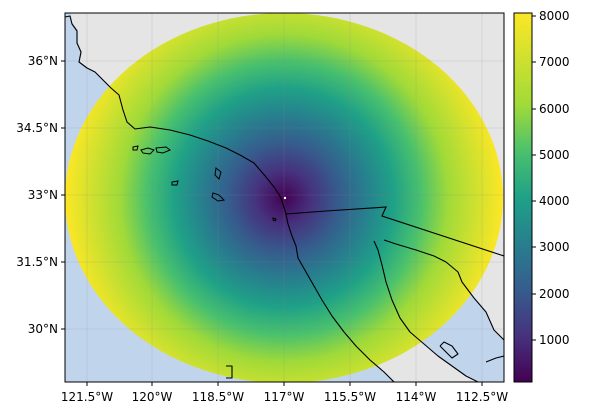  What do you see at coordinates (523, 197) in the screenshot?
I see `colorbar-gradient` at bounding box center [523, 197].